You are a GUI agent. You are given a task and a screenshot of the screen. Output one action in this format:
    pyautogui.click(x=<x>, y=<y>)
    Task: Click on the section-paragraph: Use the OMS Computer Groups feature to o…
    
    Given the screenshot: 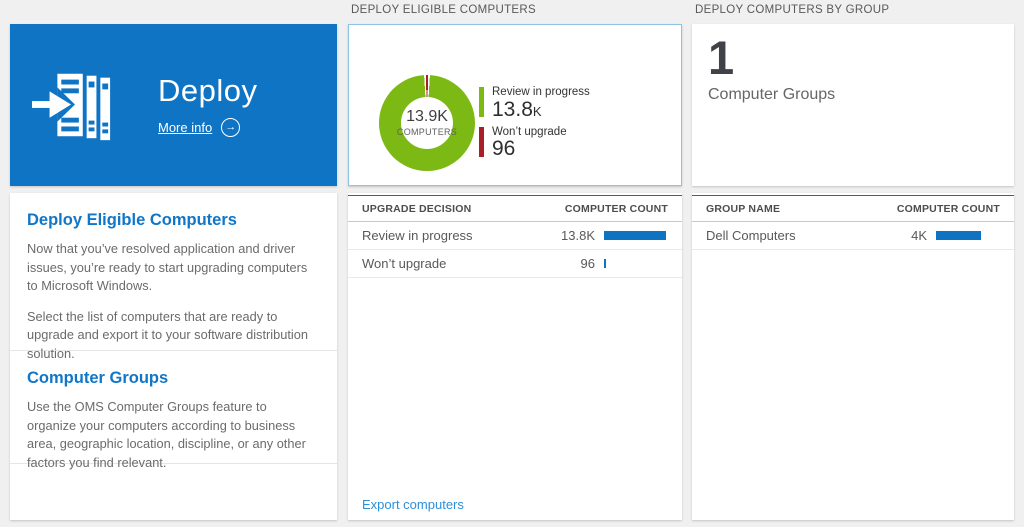 What is the action you would take?
    pyautogui.click(x=166, y=434)
    